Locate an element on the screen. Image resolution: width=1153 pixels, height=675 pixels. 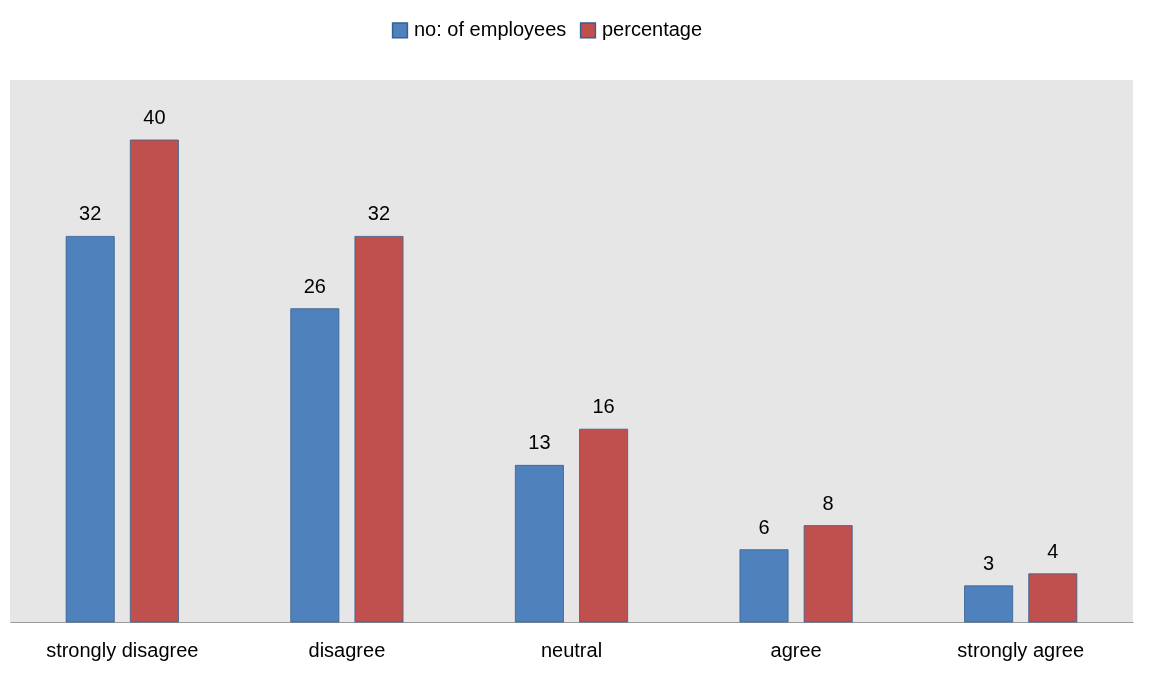
x-tick-label: strongly disagree is located at coordinates (122, 649).